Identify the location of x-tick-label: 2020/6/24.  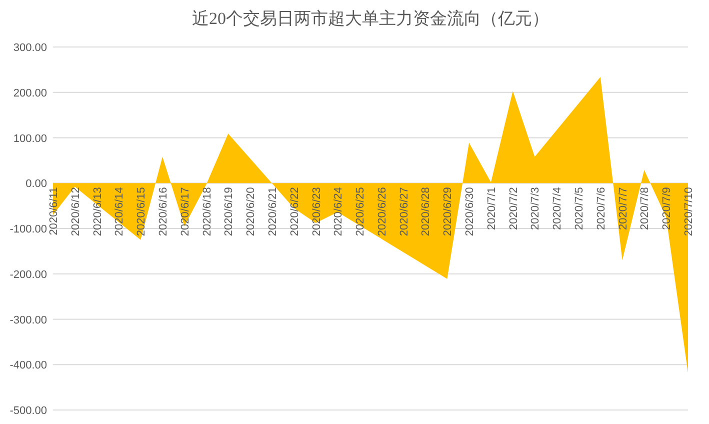
(338, 211).